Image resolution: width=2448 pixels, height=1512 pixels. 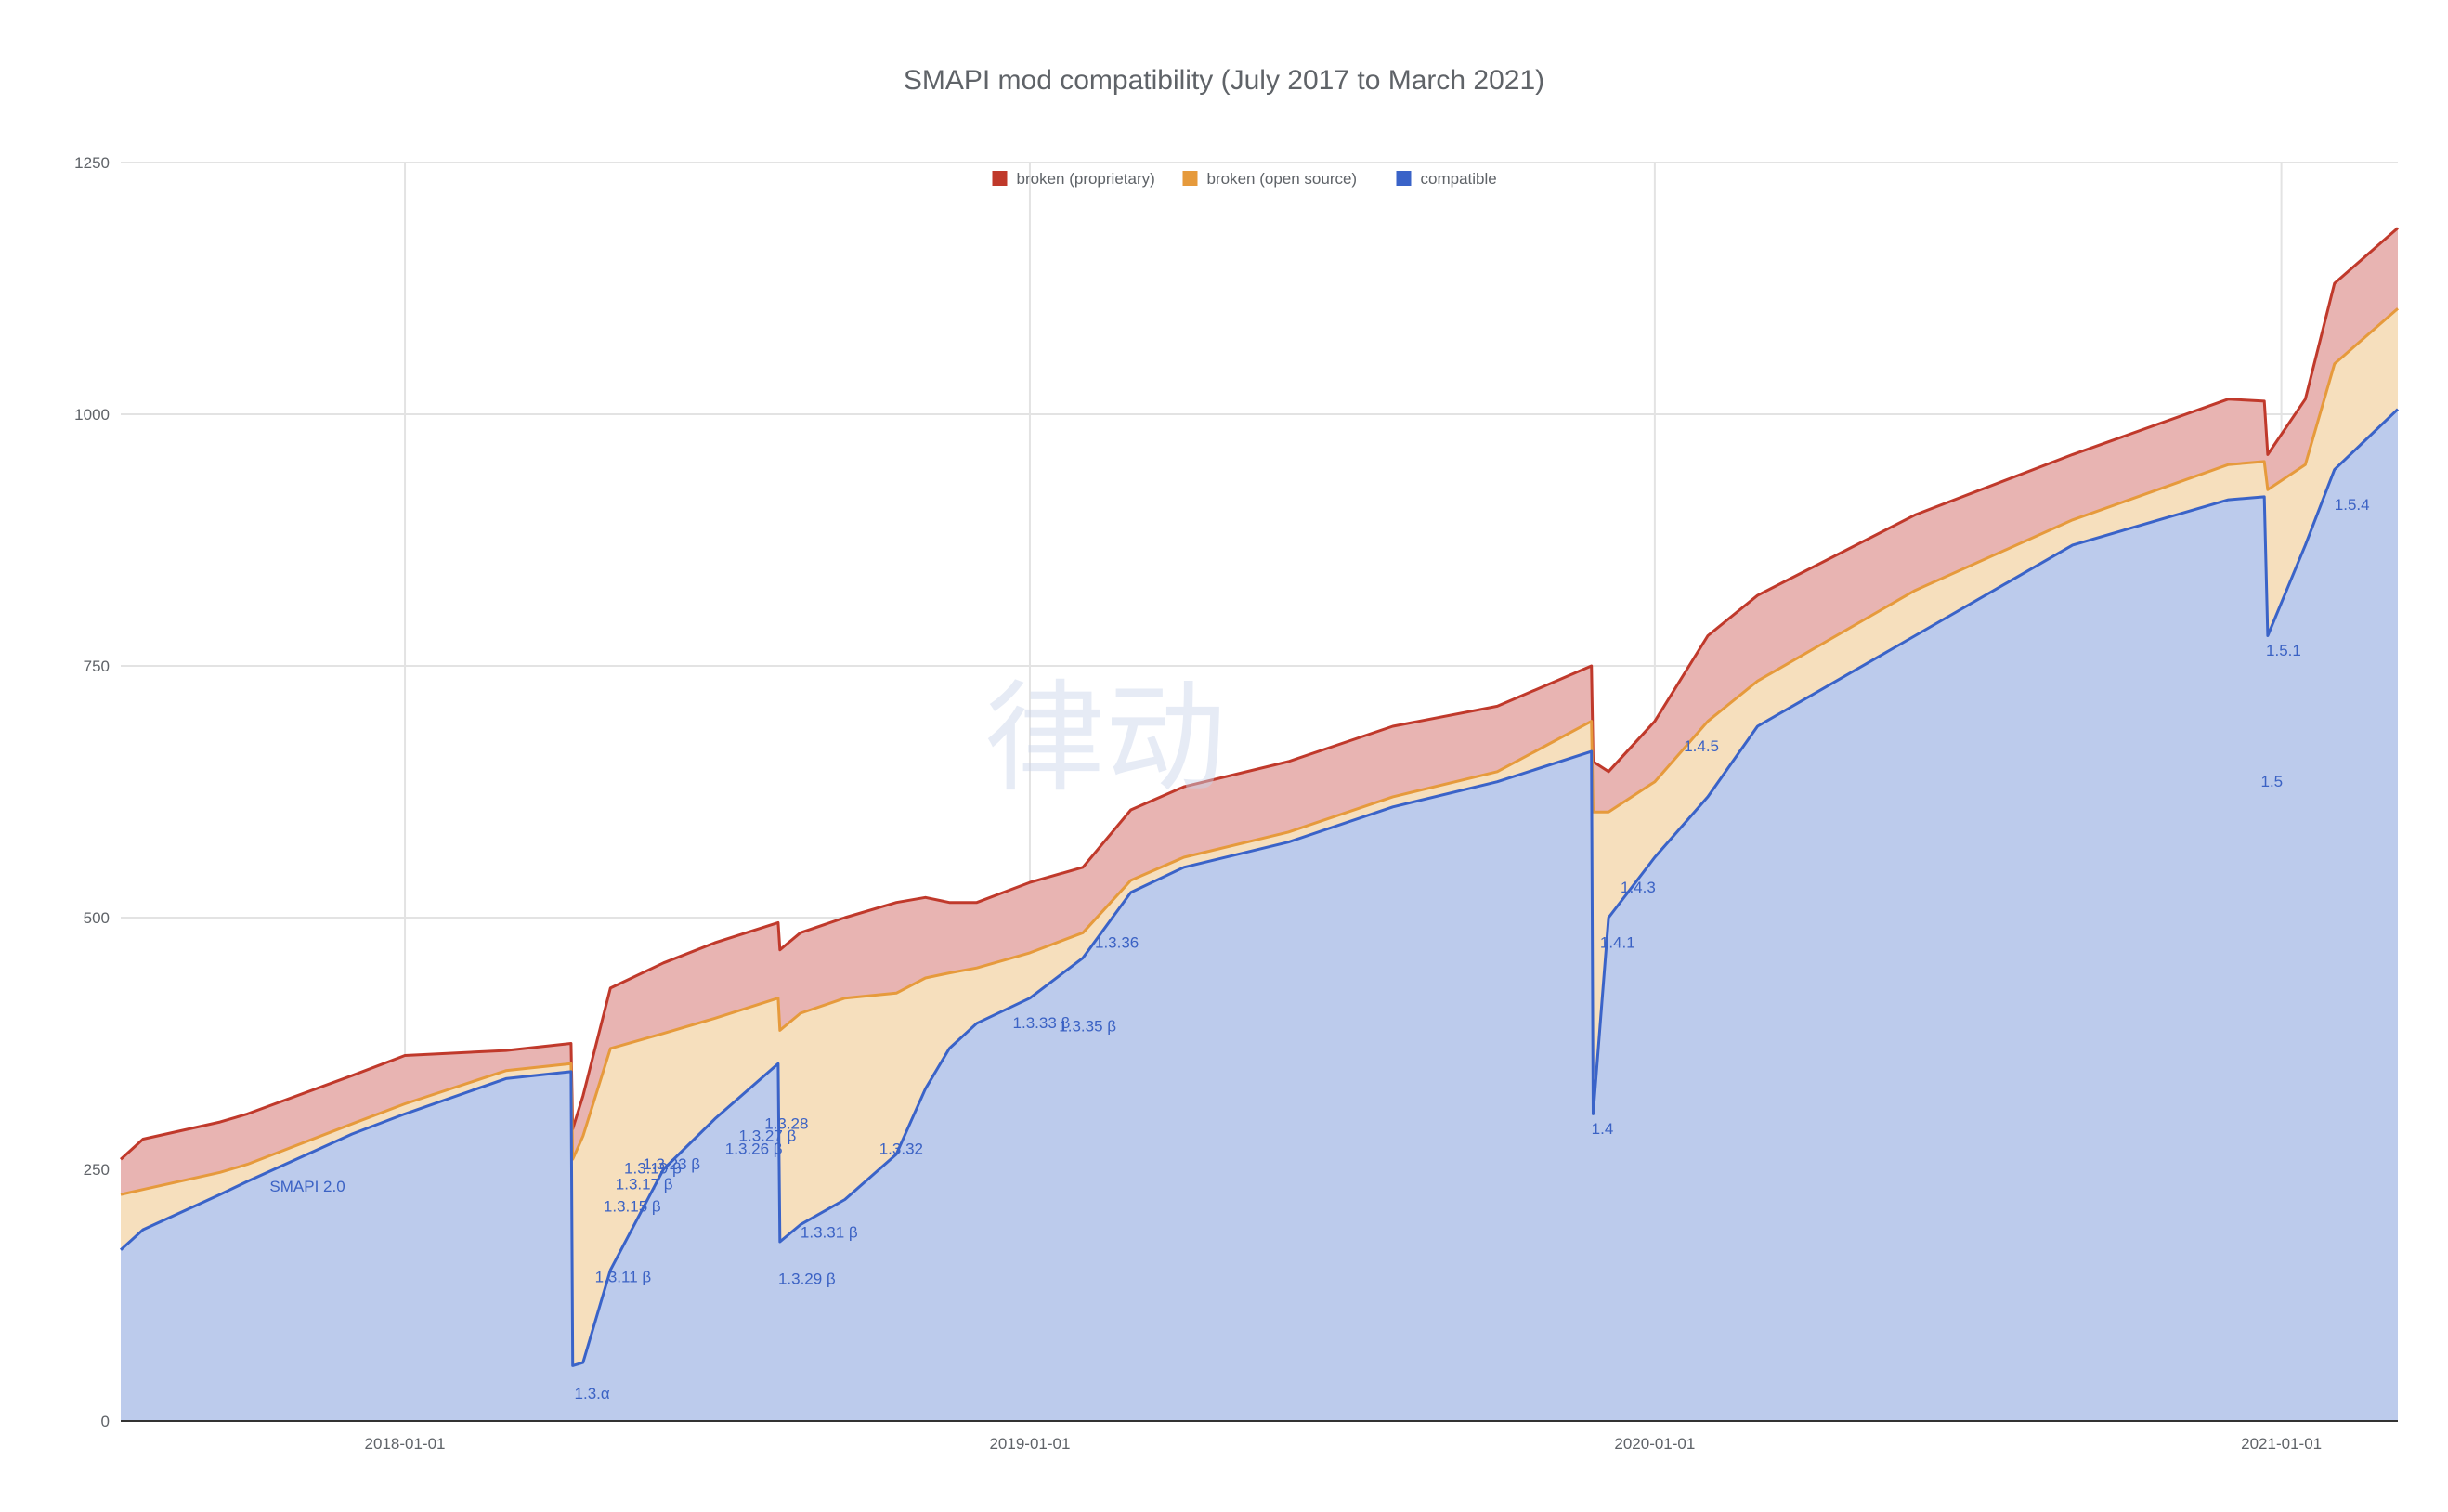 What do you see at coordinates (644, 1184) in the screenshot?
I see `release-label: 1.3.17 β` at bounding box center [644, 1184].